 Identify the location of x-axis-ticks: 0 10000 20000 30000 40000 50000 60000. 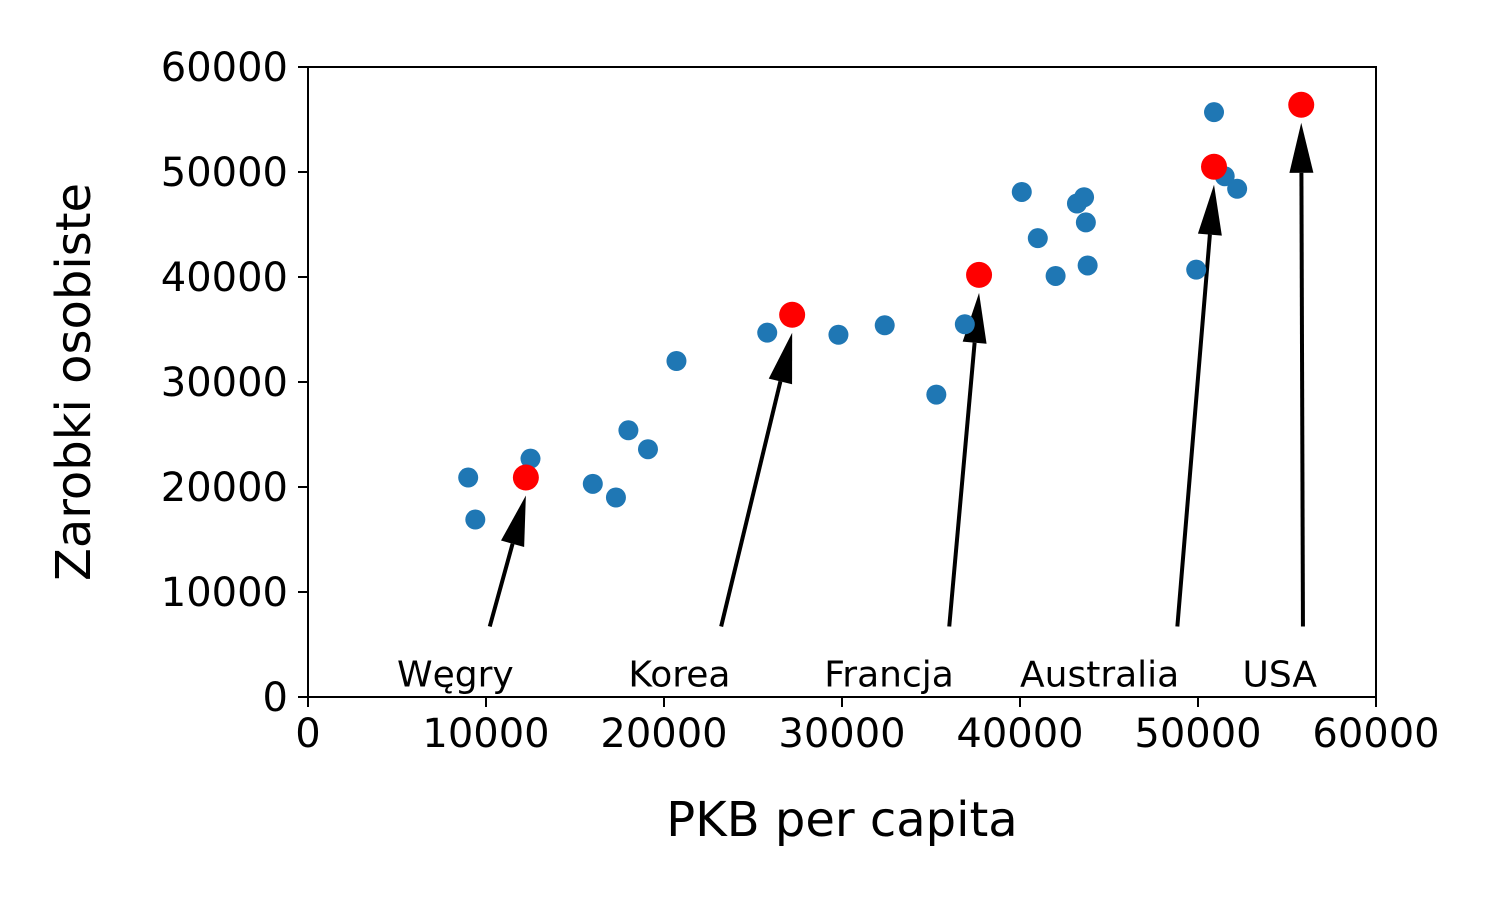
(867, 727).